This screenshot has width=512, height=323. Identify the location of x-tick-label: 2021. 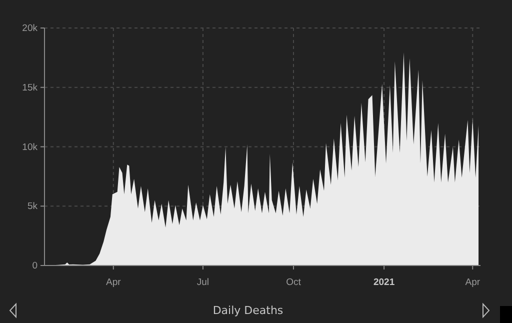
(384, 282).